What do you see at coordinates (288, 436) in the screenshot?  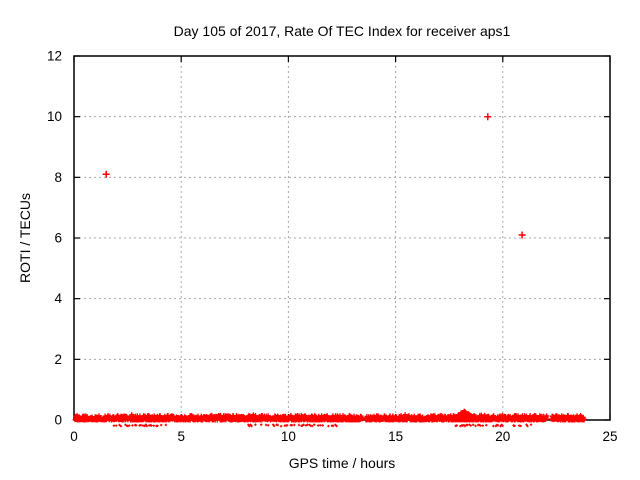 I see `x-tick-label: 10` at bounding box center [288, 436].